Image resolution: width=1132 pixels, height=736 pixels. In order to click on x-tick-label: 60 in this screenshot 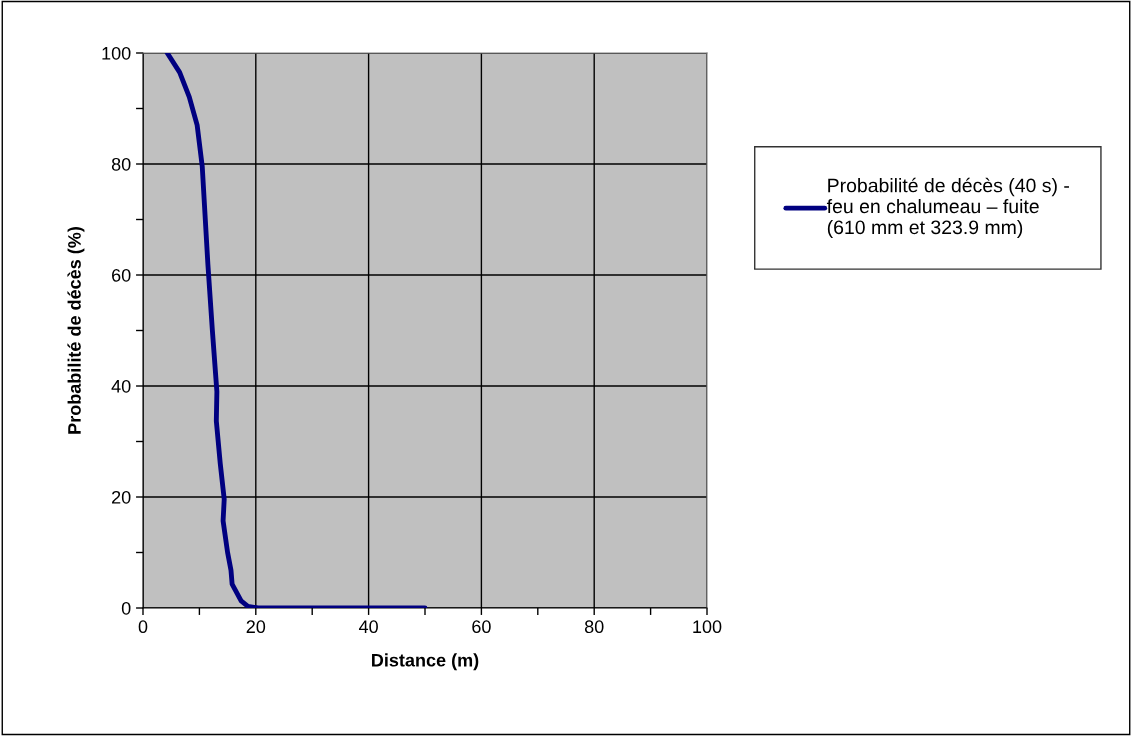, I will do `click(481, 627)`.